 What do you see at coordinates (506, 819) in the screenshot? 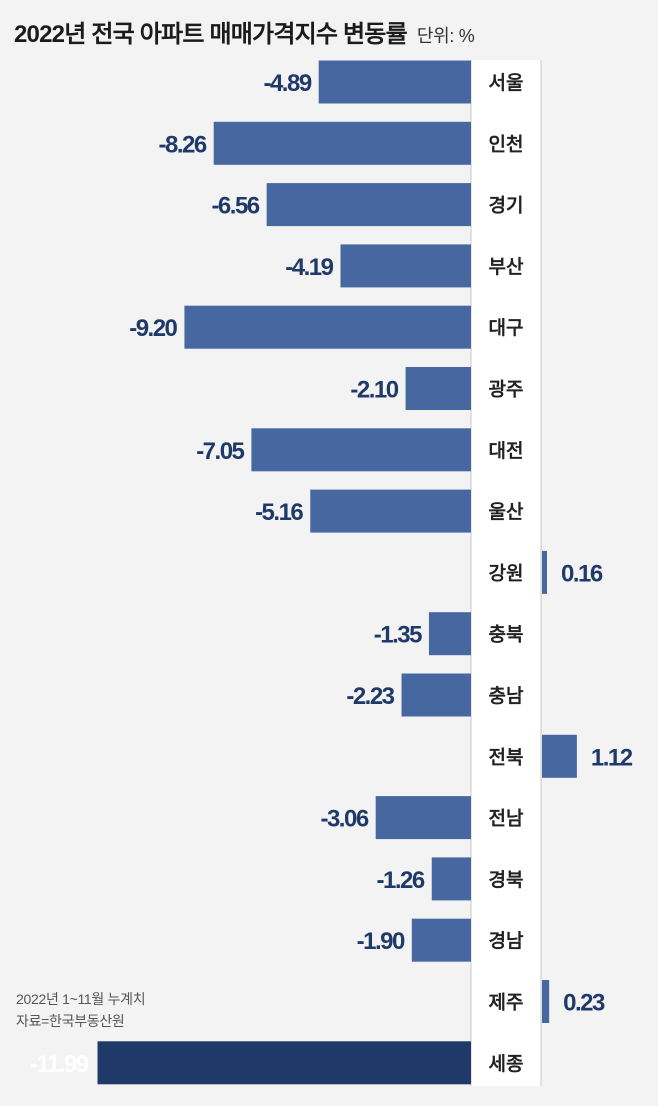
I see `category-label: 전남` at bounding box center [506, 819].